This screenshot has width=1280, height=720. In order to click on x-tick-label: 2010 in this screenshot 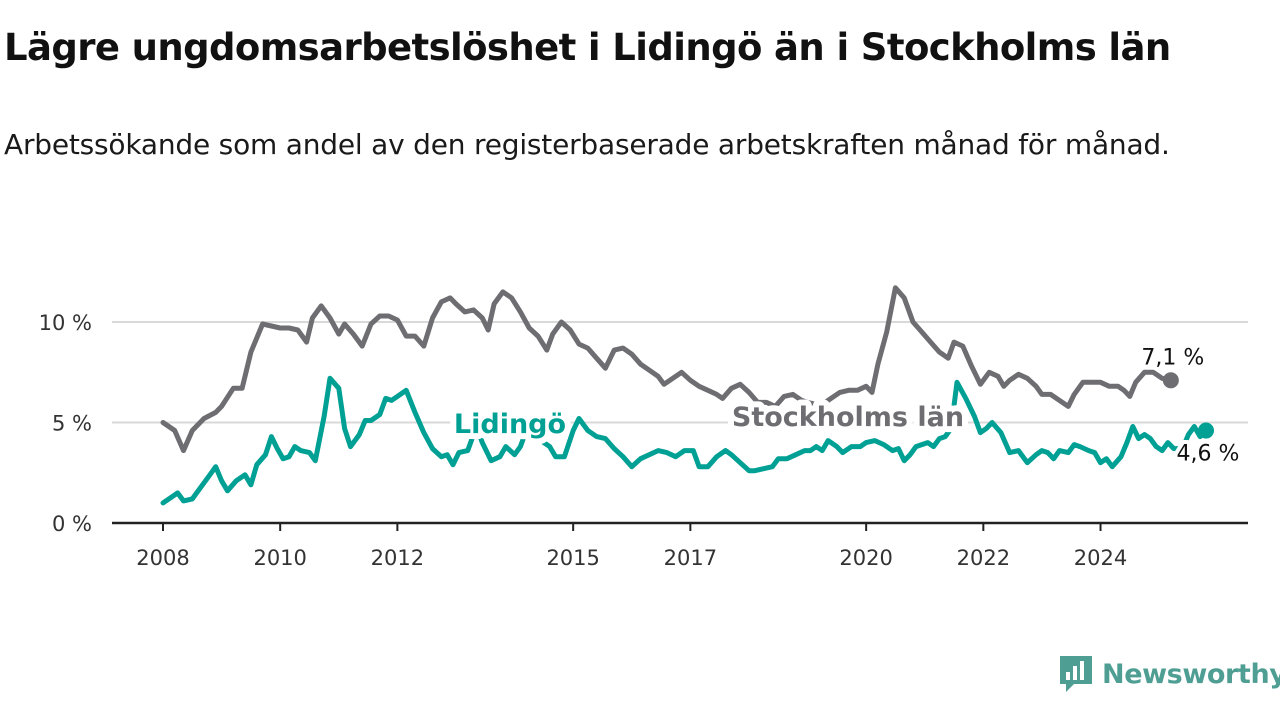, I will do `click(279, 558)`.